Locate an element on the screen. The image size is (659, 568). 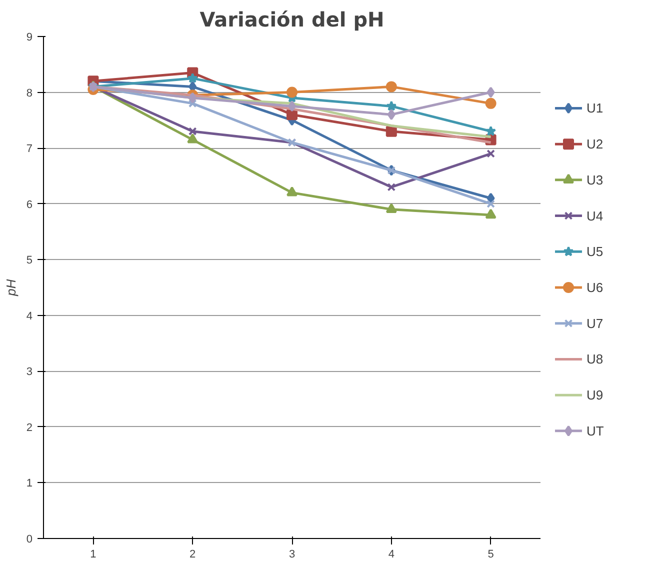
y-tick-label: 2 is located at coordinates (29, 428).